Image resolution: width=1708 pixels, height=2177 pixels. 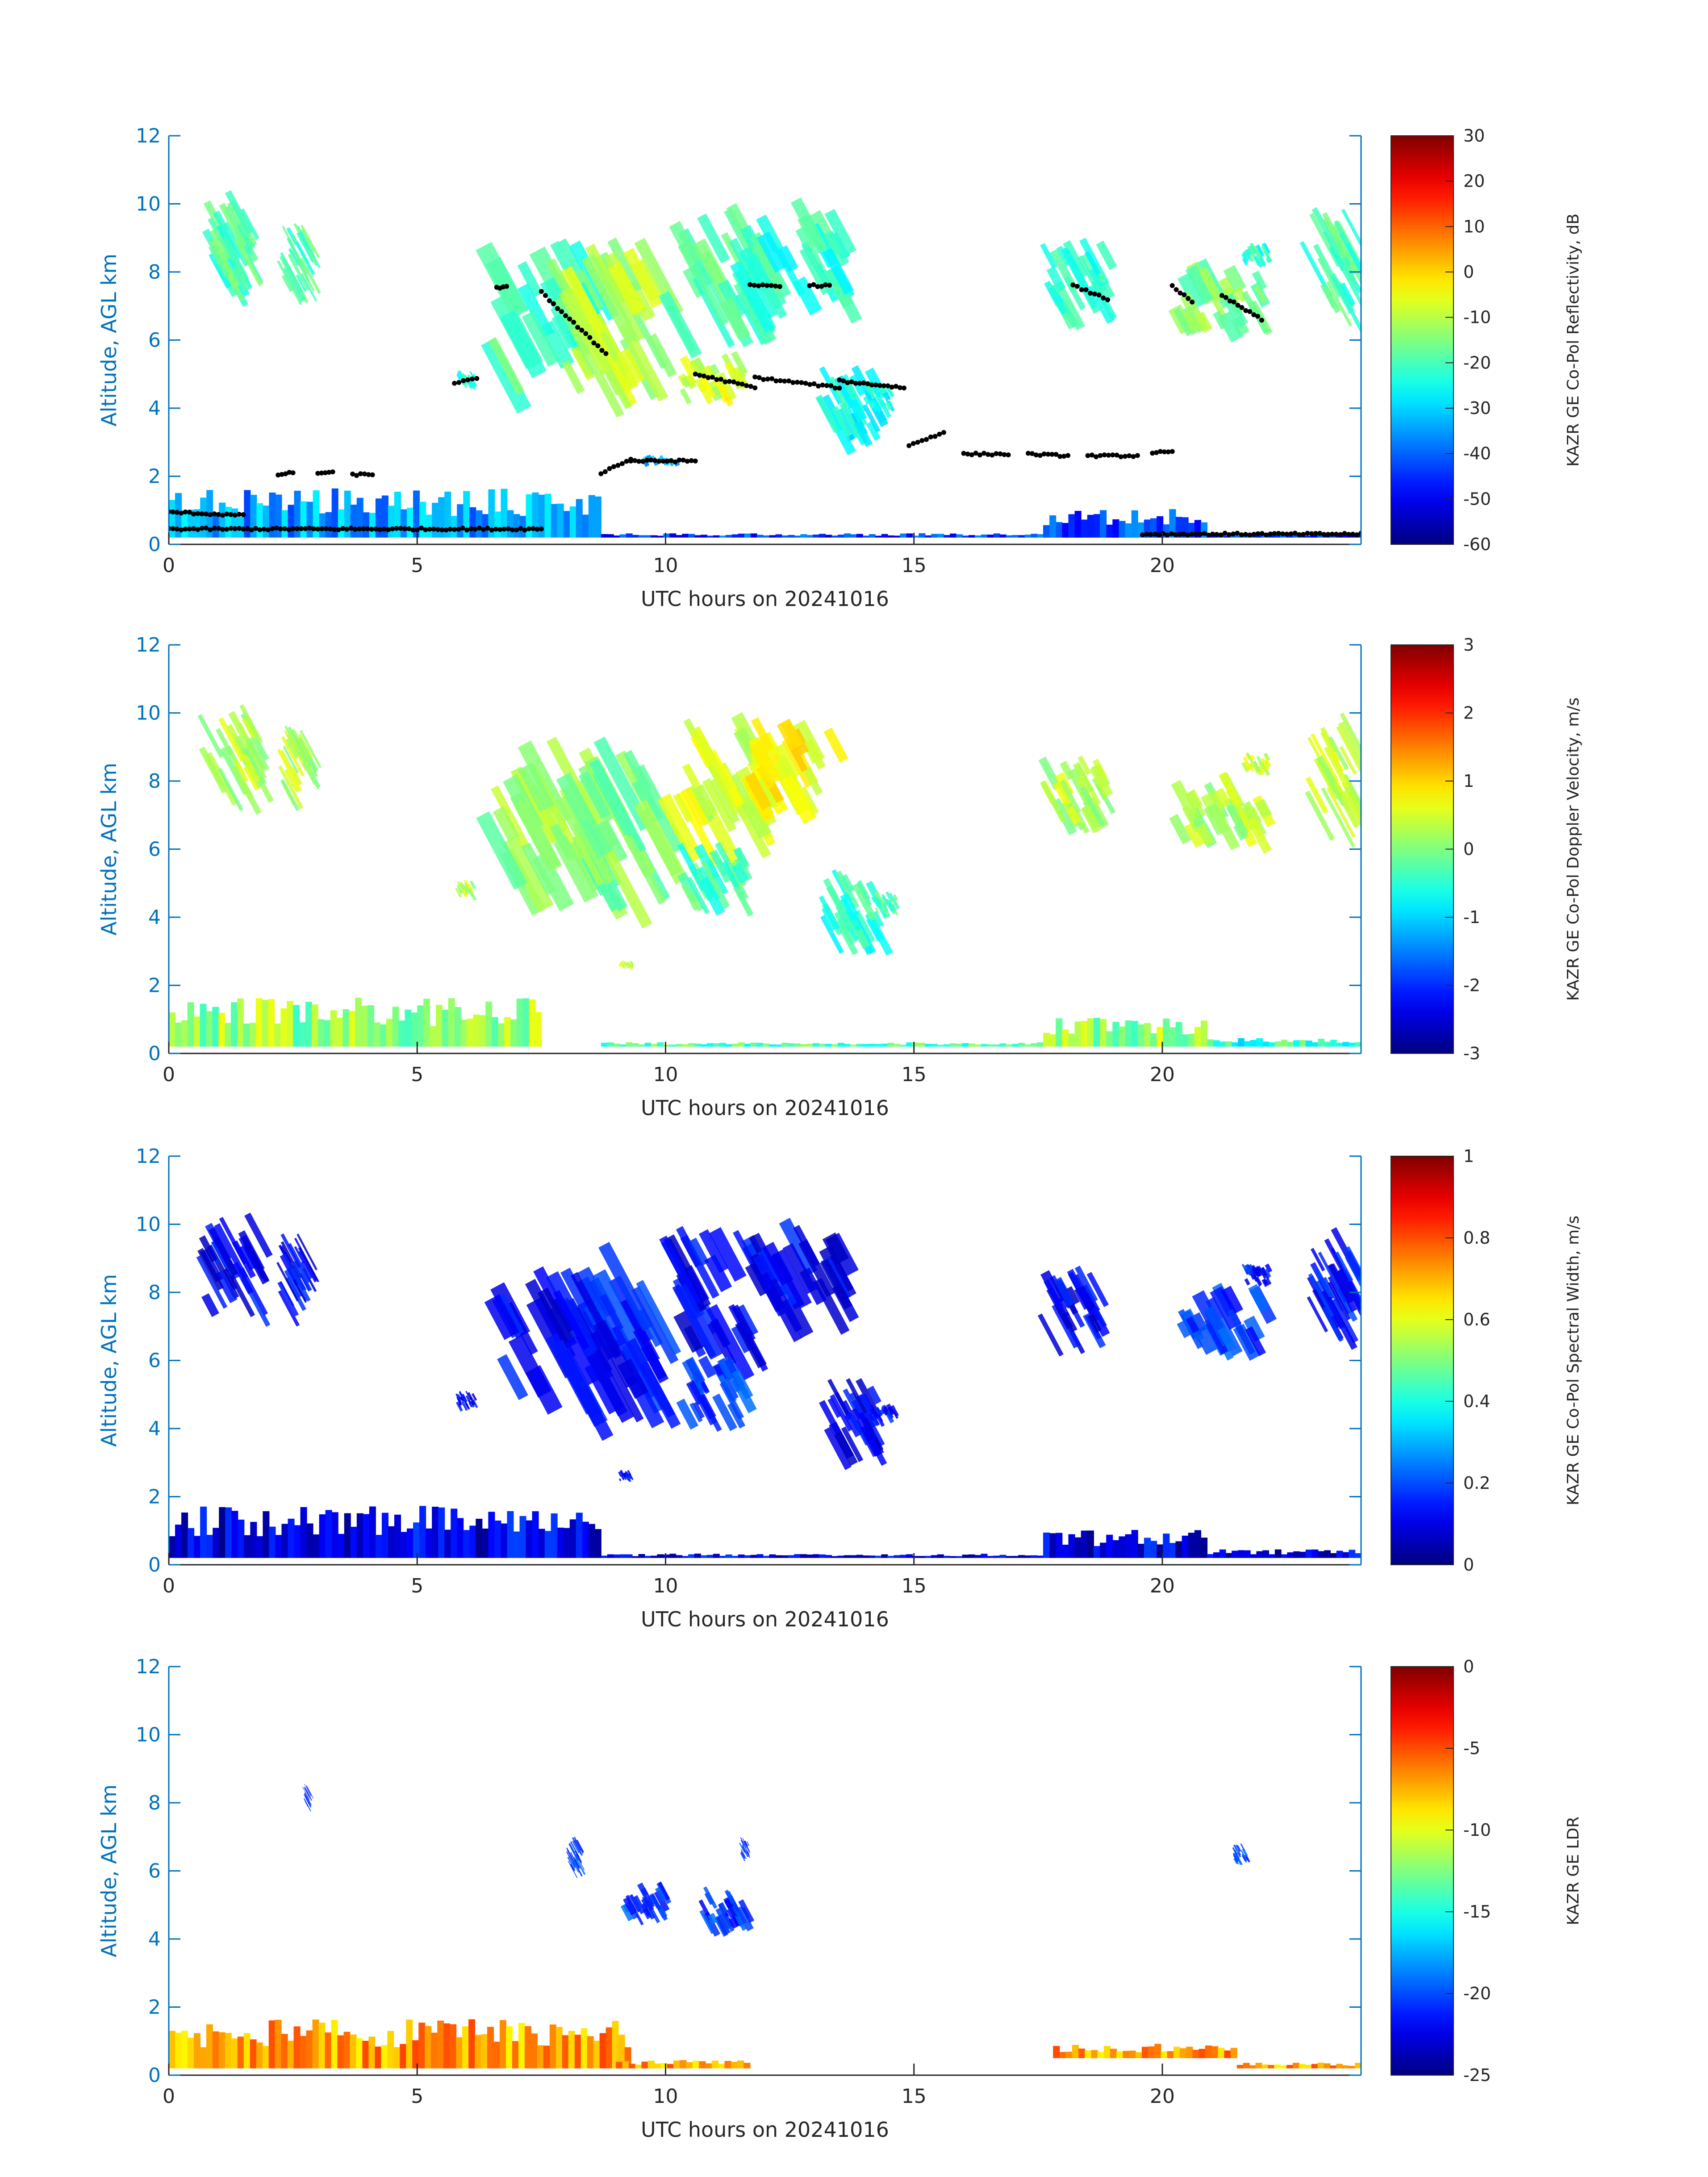 What do you see at coordinates (1477, 362) in the screenshot?
I see `colorbar-tick-label: -20` at bounding box center [1477, 362].